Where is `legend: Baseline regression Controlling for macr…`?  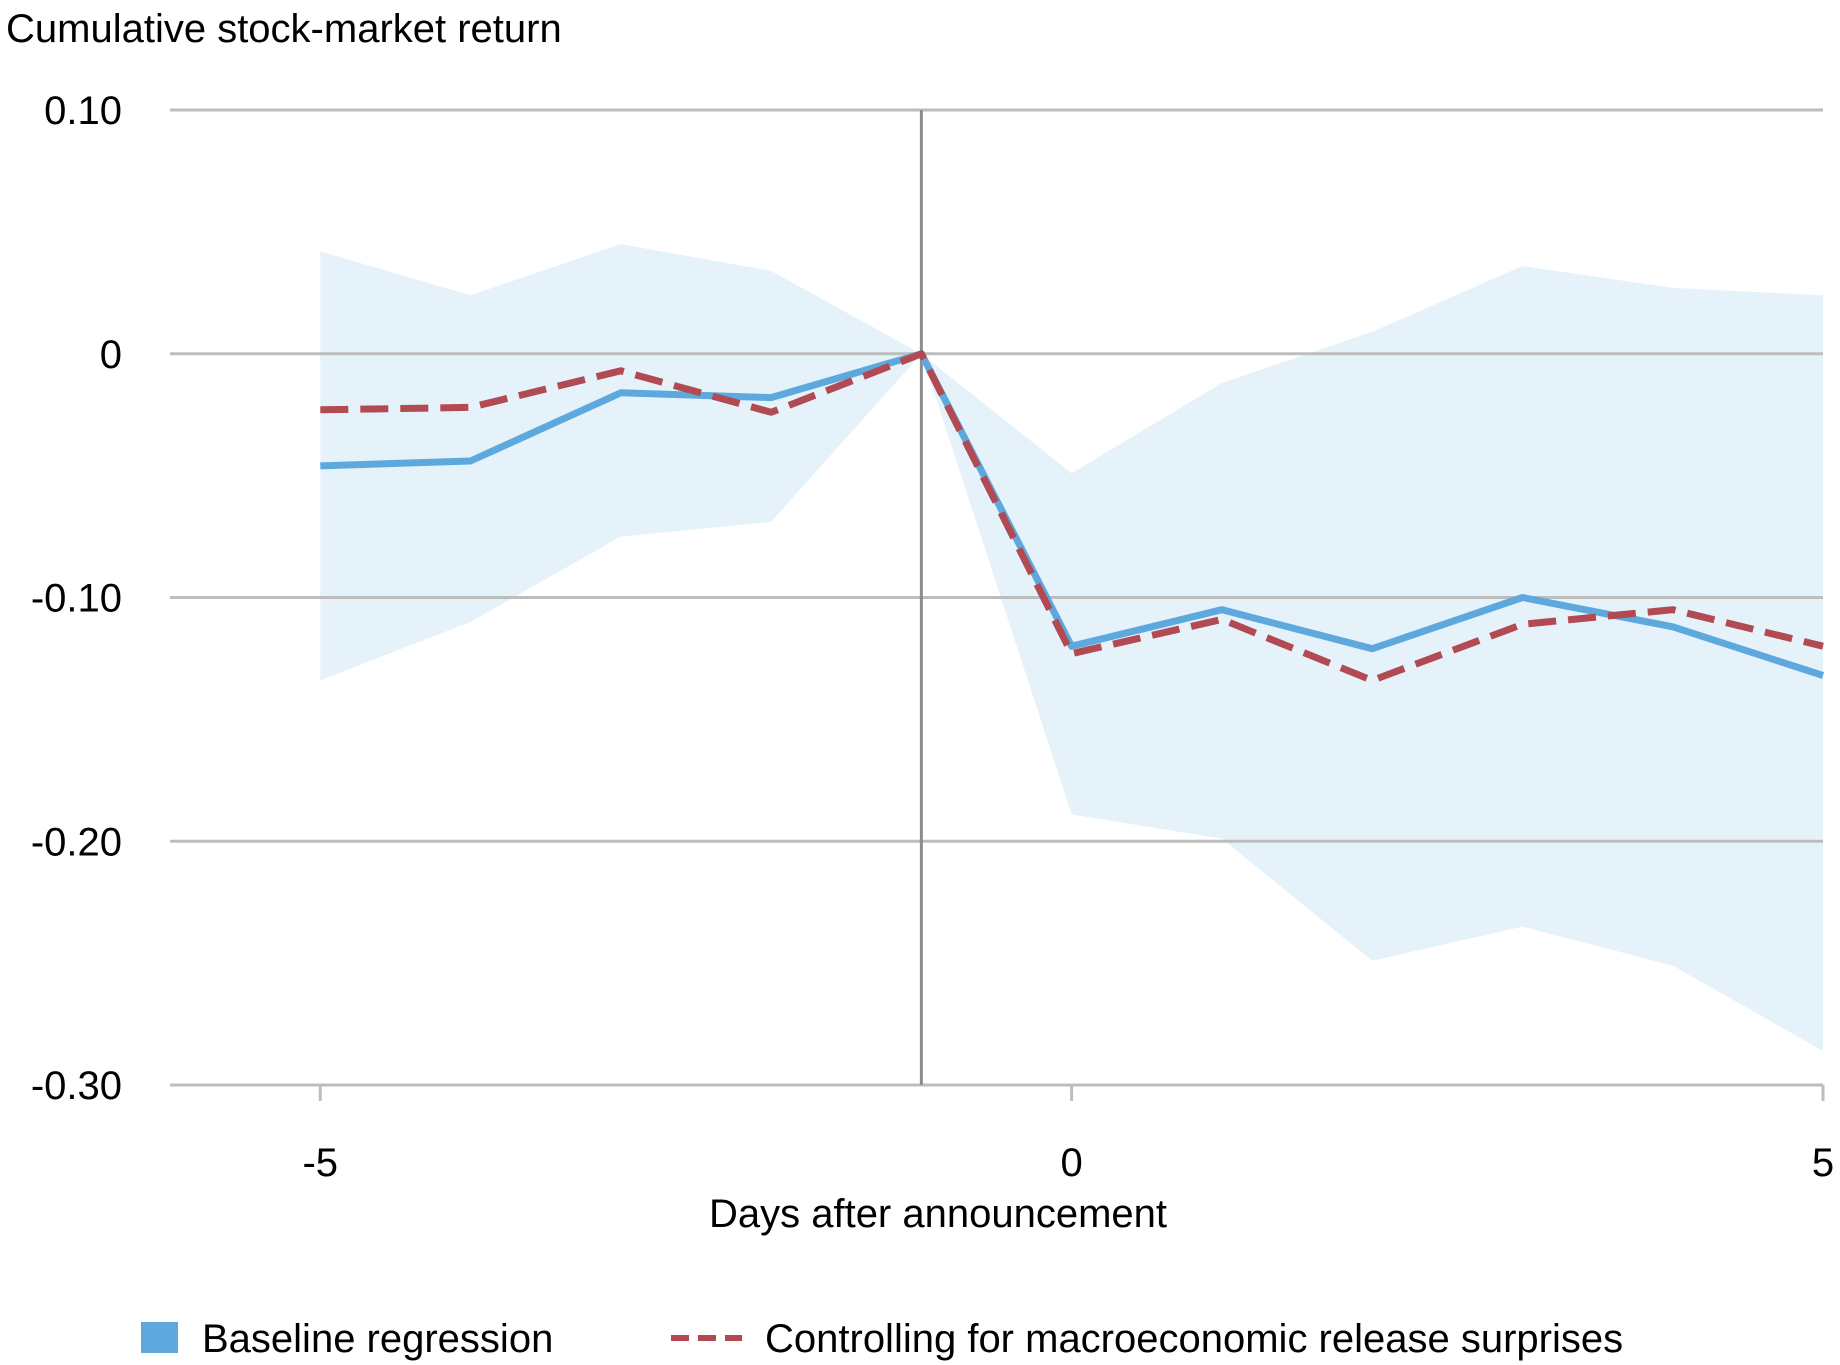
legend: Baseline regression Controlling for macr… is located at coordinates (882, 1339).